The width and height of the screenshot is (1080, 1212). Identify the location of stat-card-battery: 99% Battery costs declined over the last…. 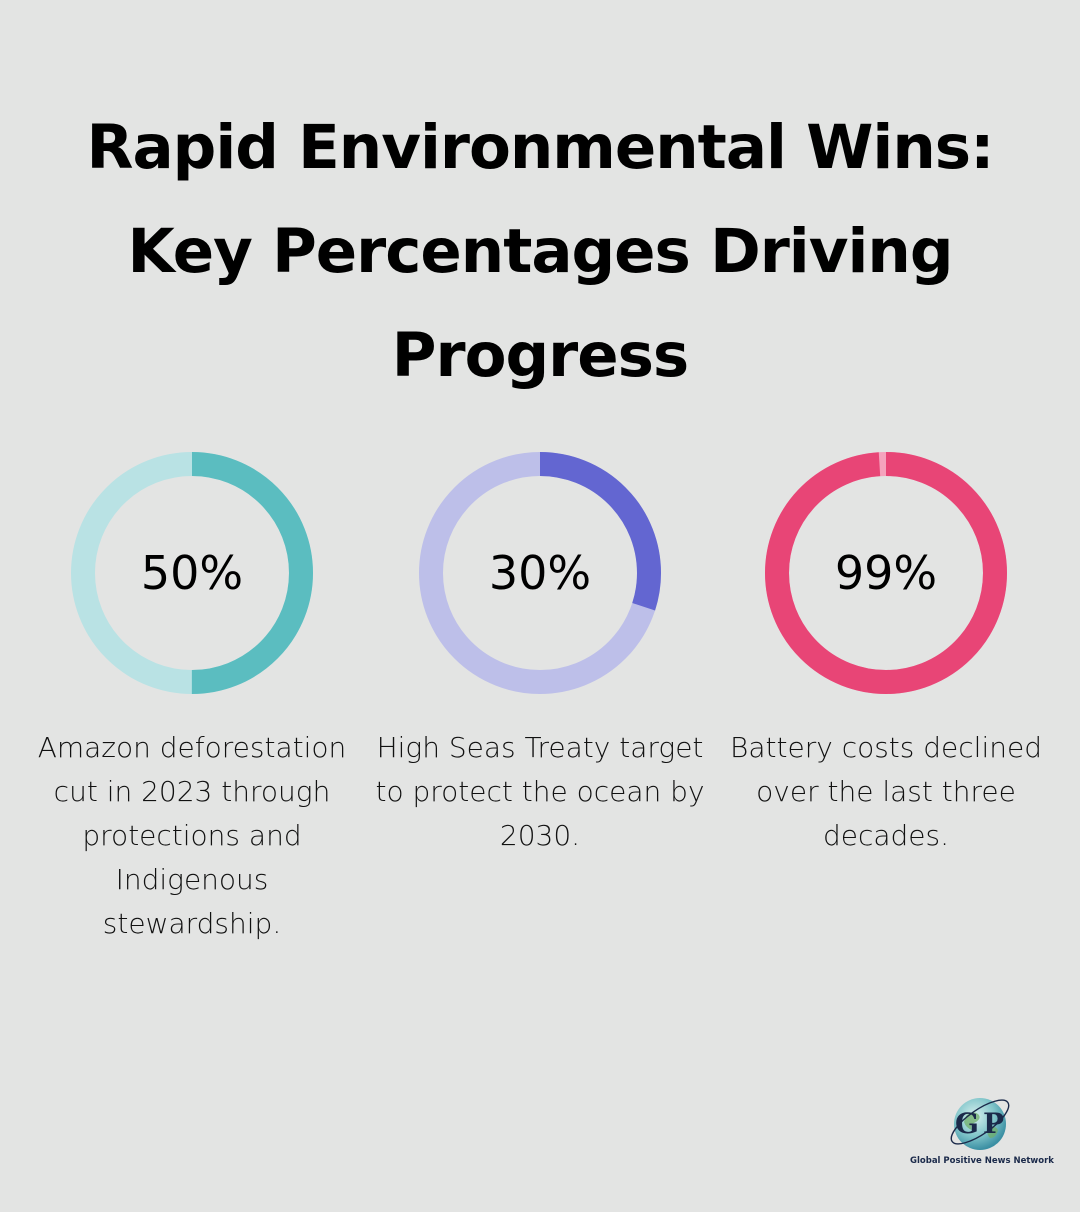
(886, 655).